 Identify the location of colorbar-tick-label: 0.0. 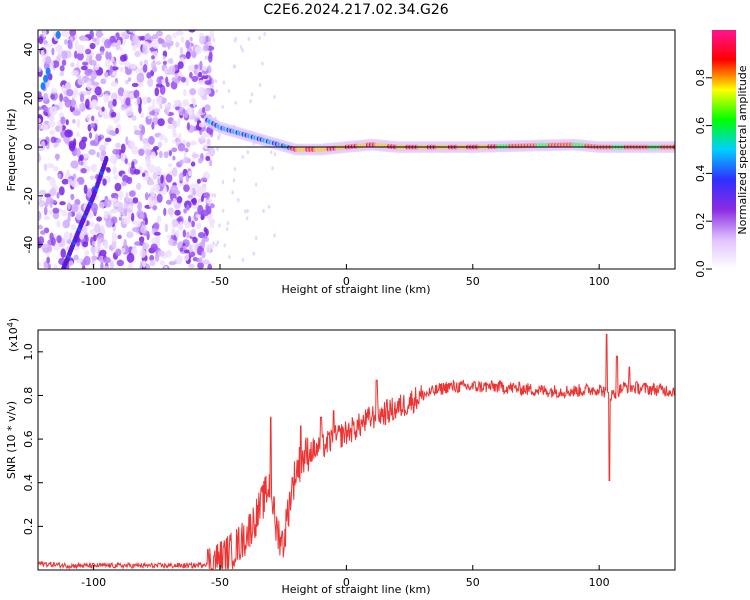
(700, 269).